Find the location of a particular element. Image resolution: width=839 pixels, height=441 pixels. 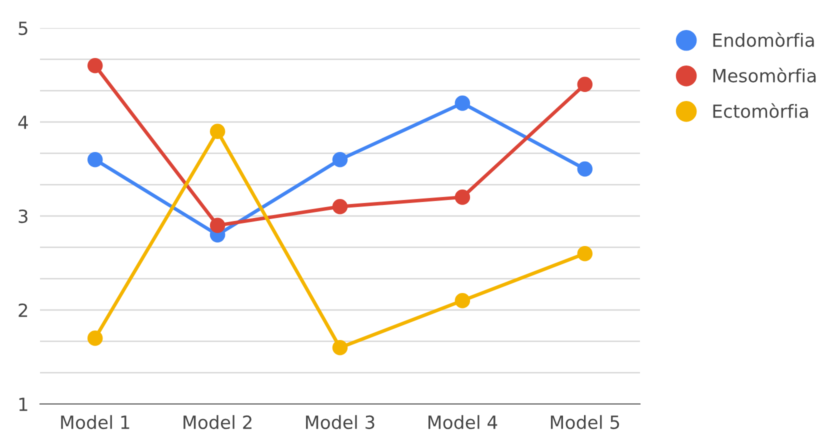

y-tick-label: 1 is located at coordinates (23, 404).